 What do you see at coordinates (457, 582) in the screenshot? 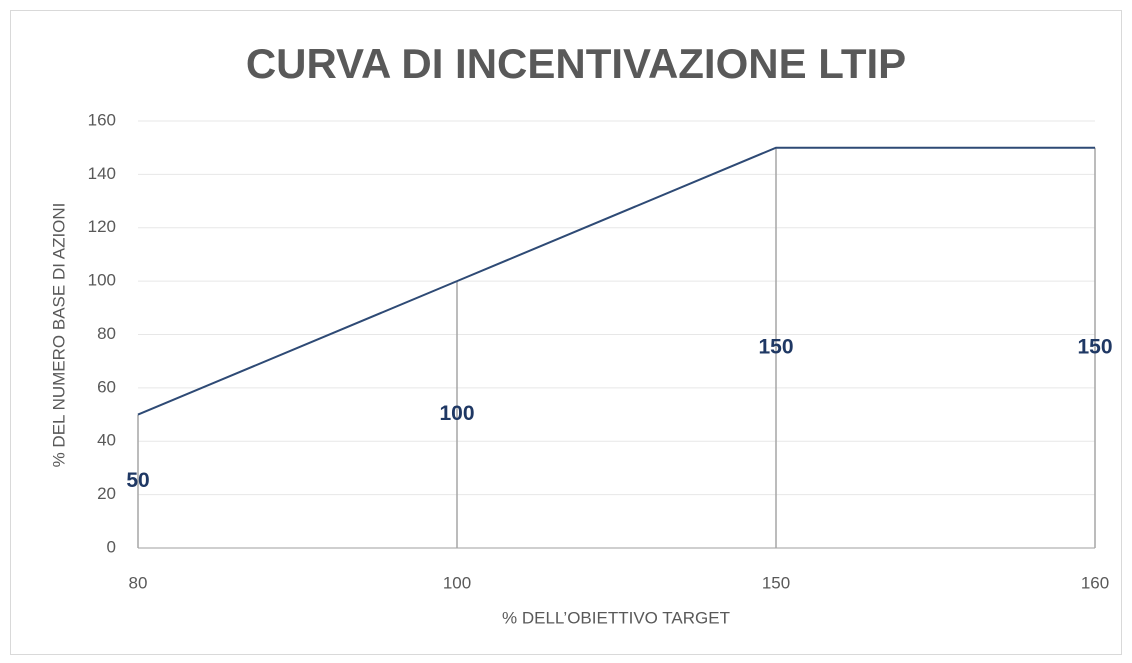
I see `x-tick-label: 100` at bounding box center [457, 582].